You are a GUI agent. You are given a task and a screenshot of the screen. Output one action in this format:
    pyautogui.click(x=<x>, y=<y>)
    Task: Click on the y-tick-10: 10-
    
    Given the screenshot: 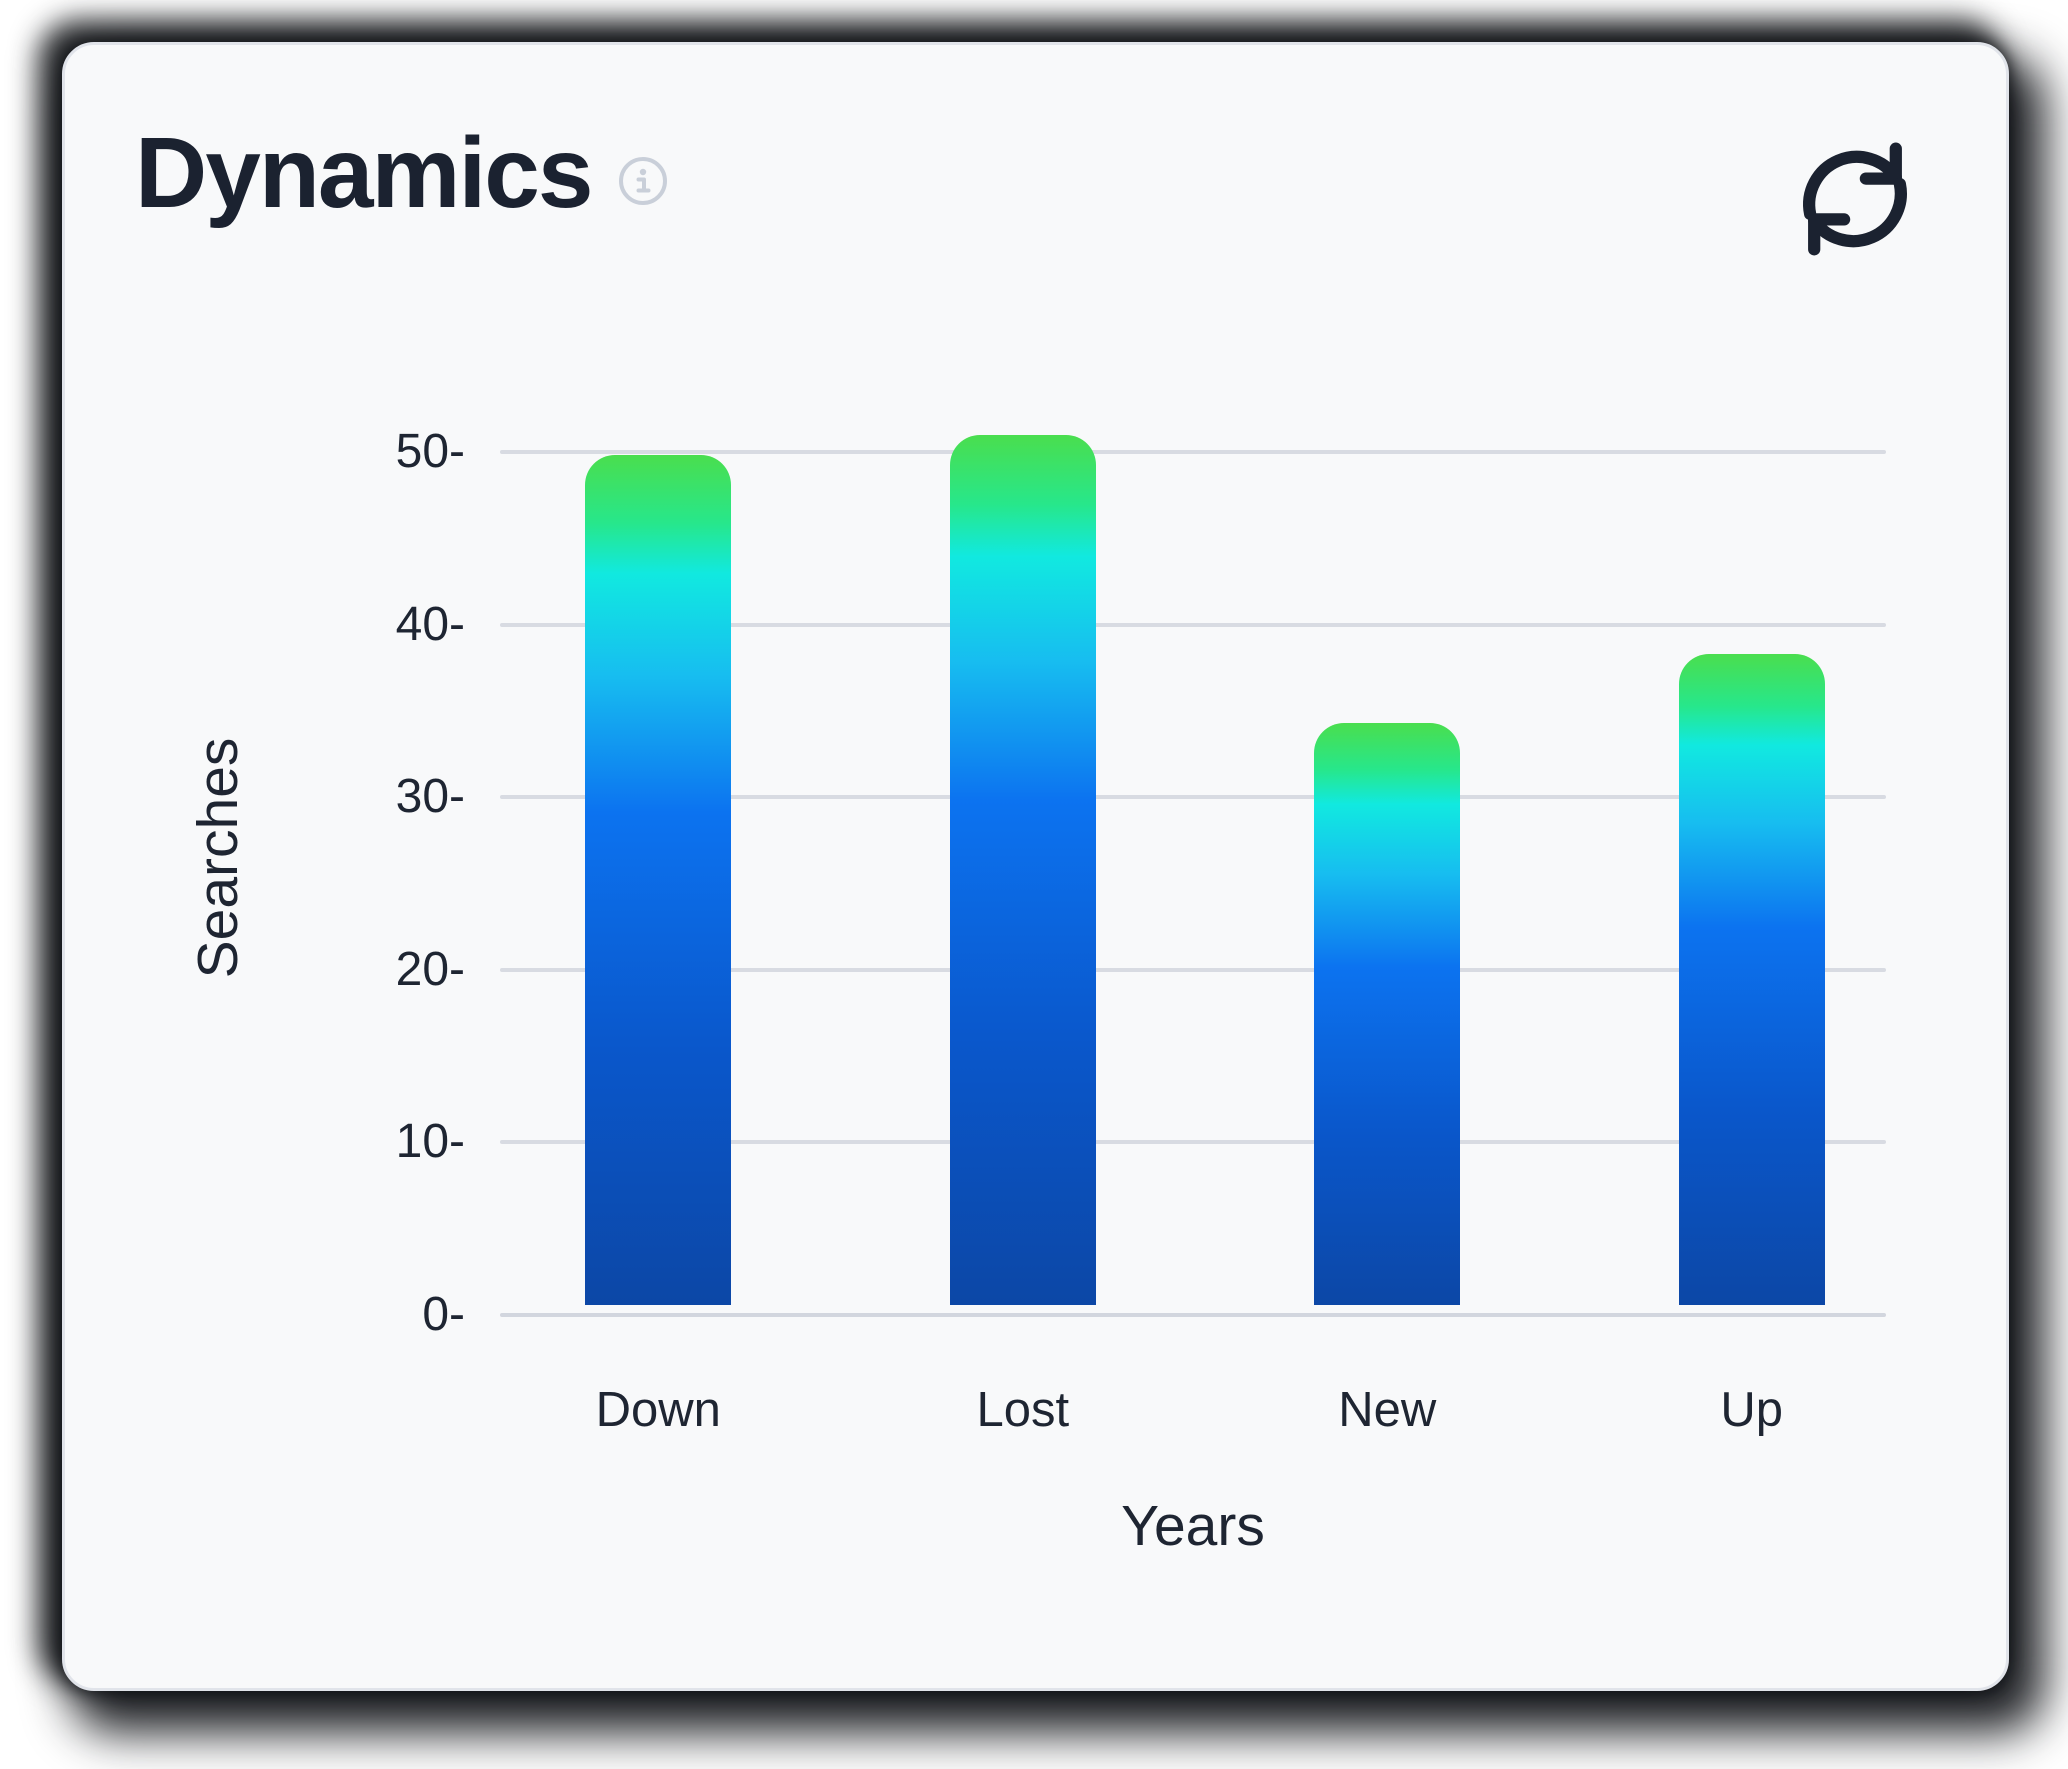 What is the action you would take?
    pyautogui.click(x=430, y=1142)
    